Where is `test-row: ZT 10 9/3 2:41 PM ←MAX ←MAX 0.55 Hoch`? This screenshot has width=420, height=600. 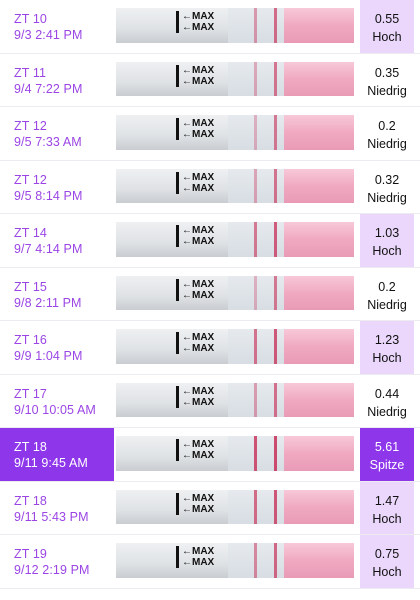
test-row: ZT 10 9/3 2:41 PM ←MAX ←MAX 0.55 Hoch is located at coordinates (210, 27).